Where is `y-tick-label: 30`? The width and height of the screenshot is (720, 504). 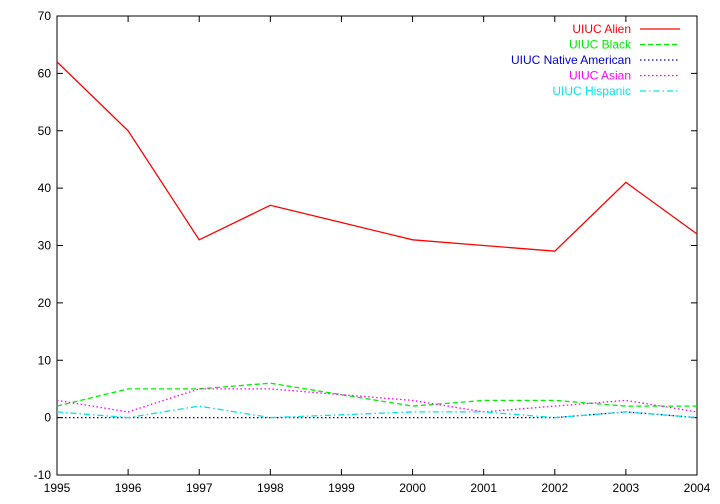
y-tick-label: 30 is located at coordinates (45, 246).